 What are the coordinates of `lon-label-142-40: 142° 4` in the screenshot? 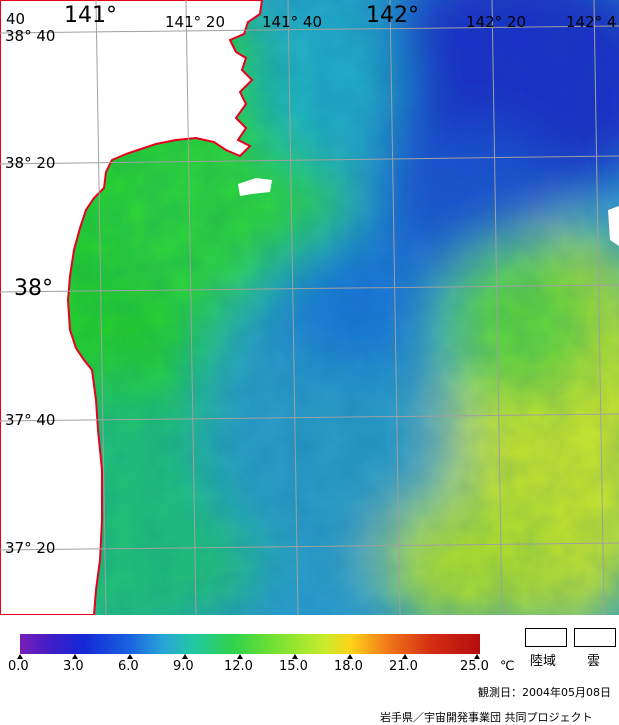 It's located at (591, 22).